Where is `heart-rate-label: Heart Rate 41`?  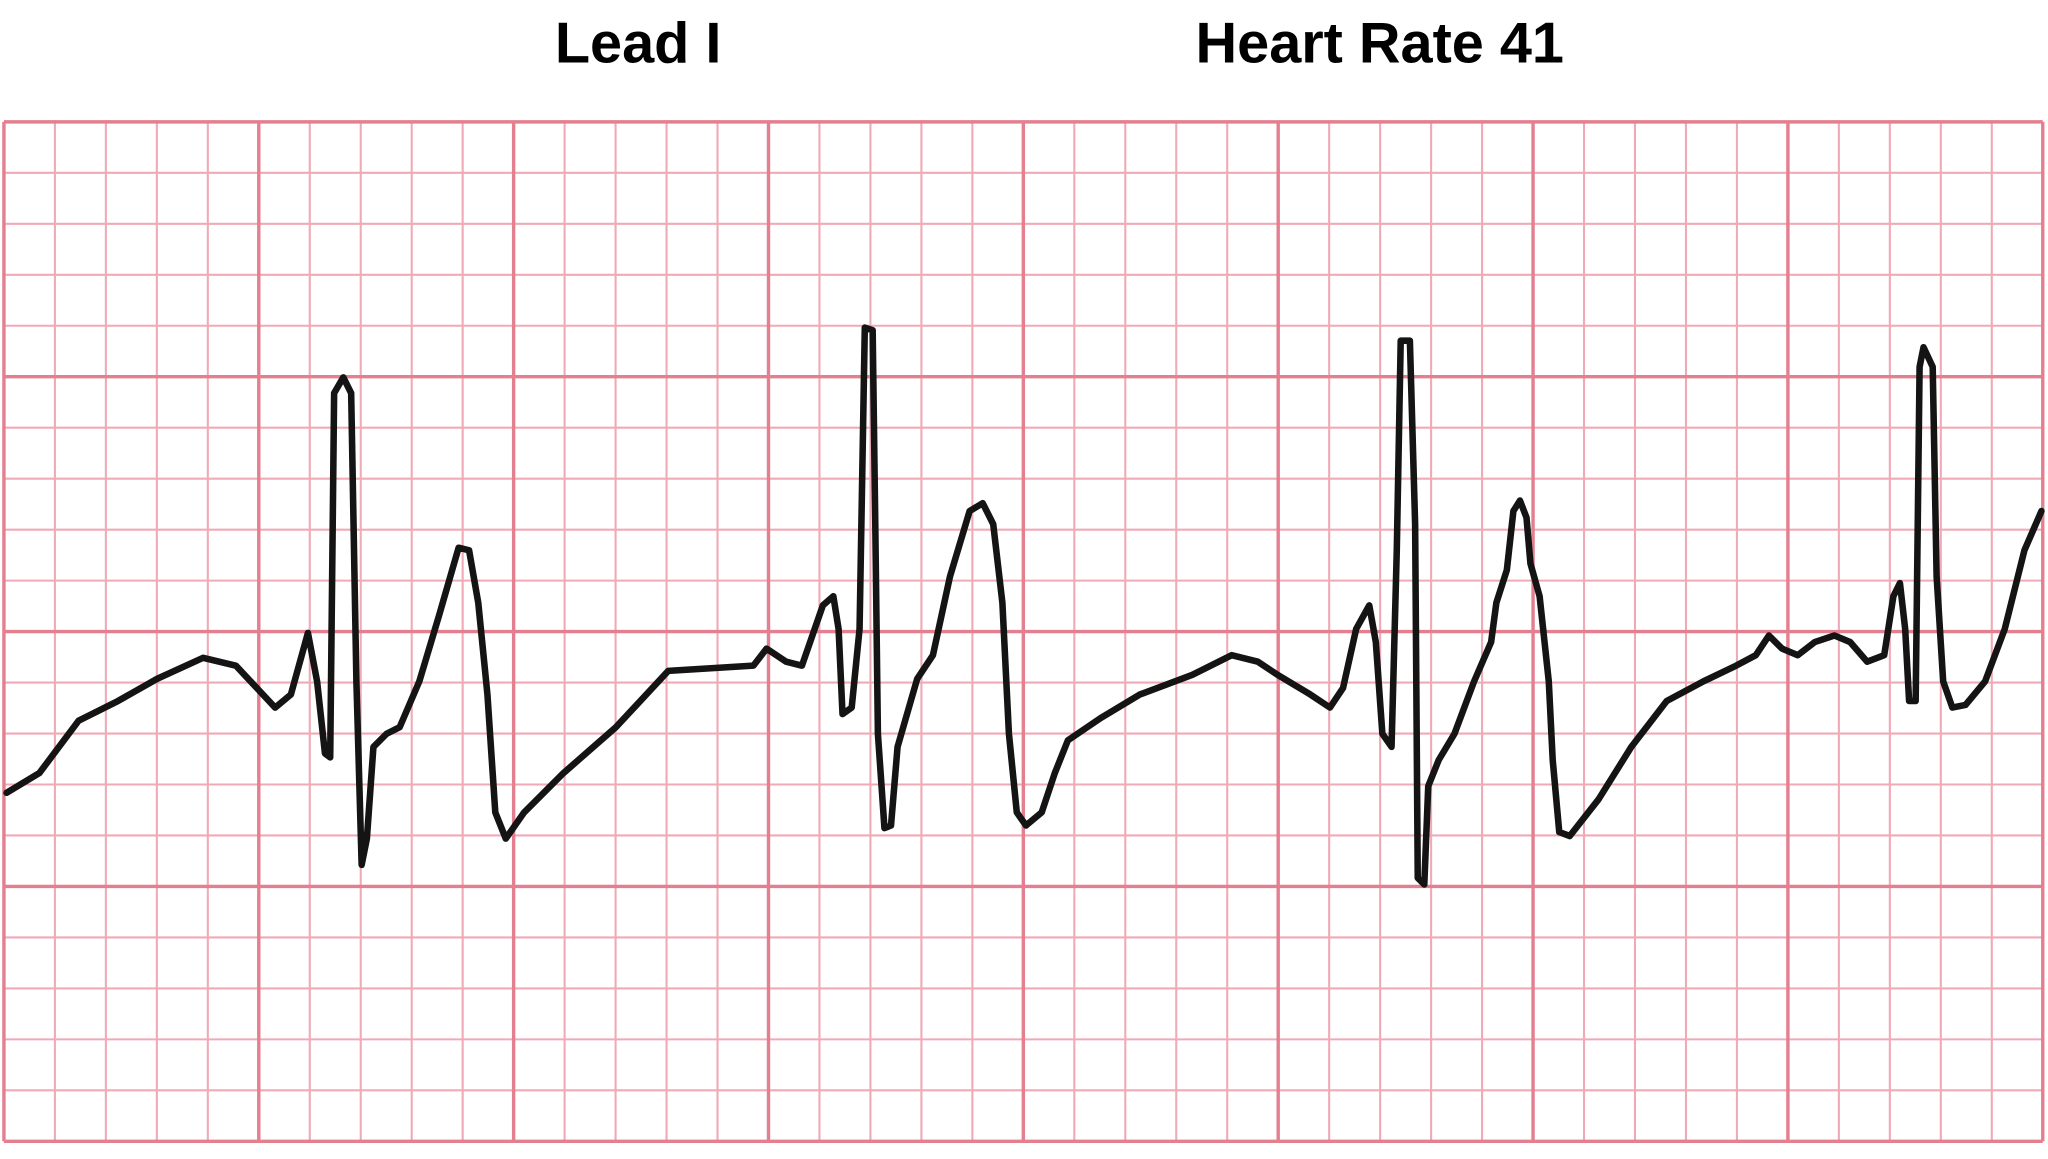 heart-rate-label: Heart Rate 41 is located at coordinates (1380, 43).